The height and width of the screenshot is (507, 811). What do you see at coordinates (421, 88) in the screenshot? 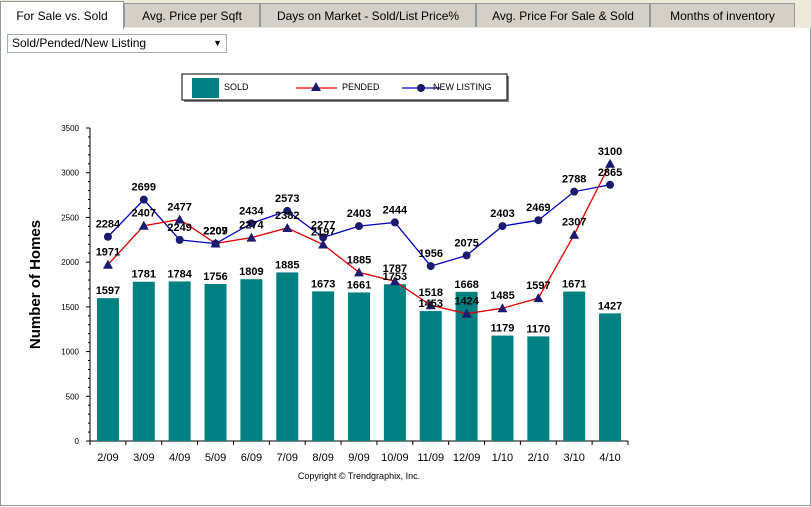
I see `legend-marker-new-listing` at bounding box center [421, 88].